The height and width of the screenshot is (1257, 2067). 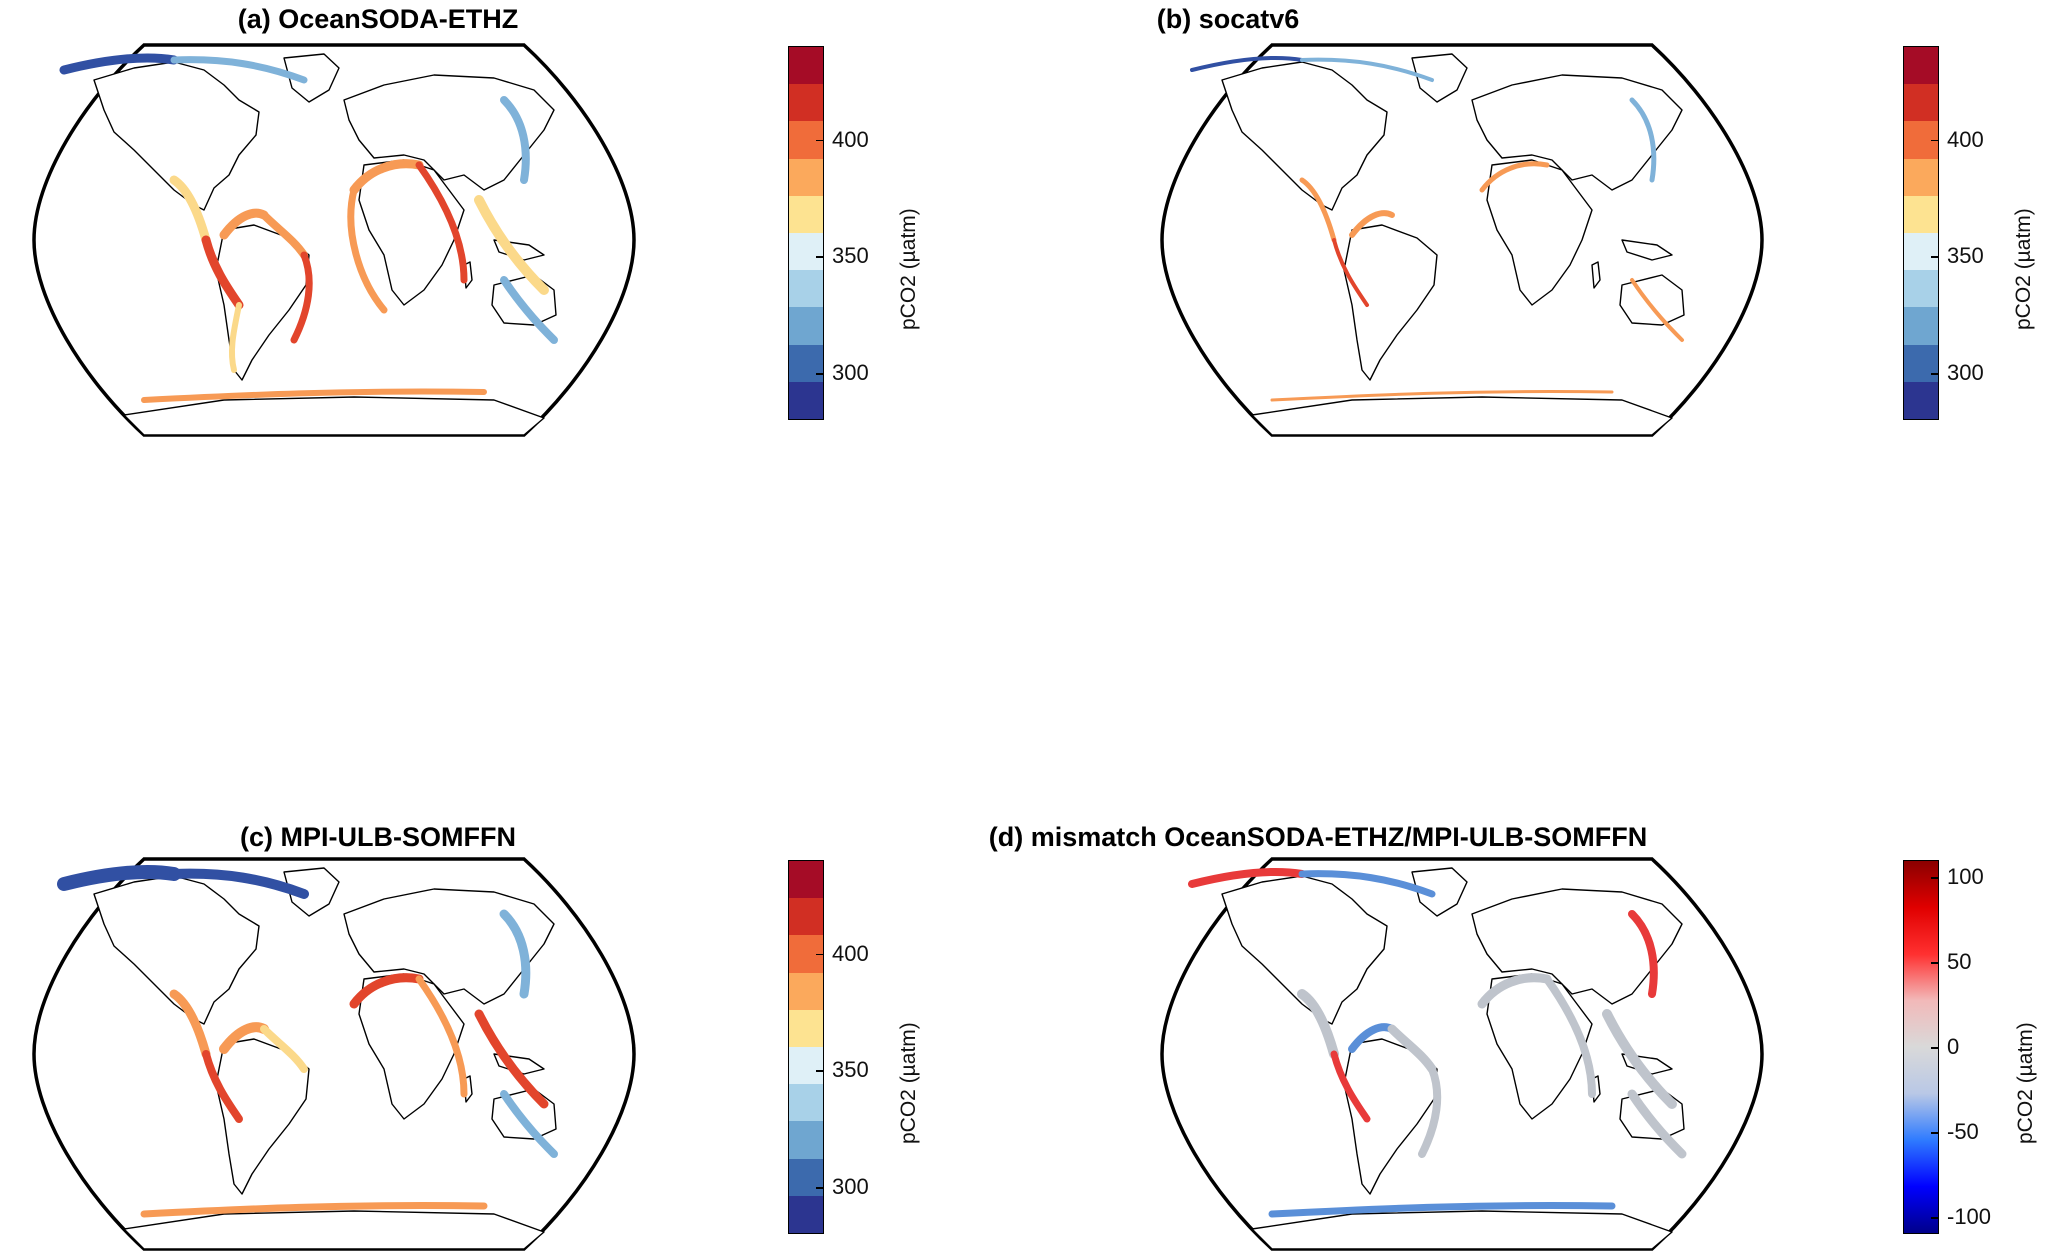 What do you see at coordinates (1963, 1131) in the screenshot?
I see `colorbar-tick-label: -50` at bounding box center [1963, 1131].